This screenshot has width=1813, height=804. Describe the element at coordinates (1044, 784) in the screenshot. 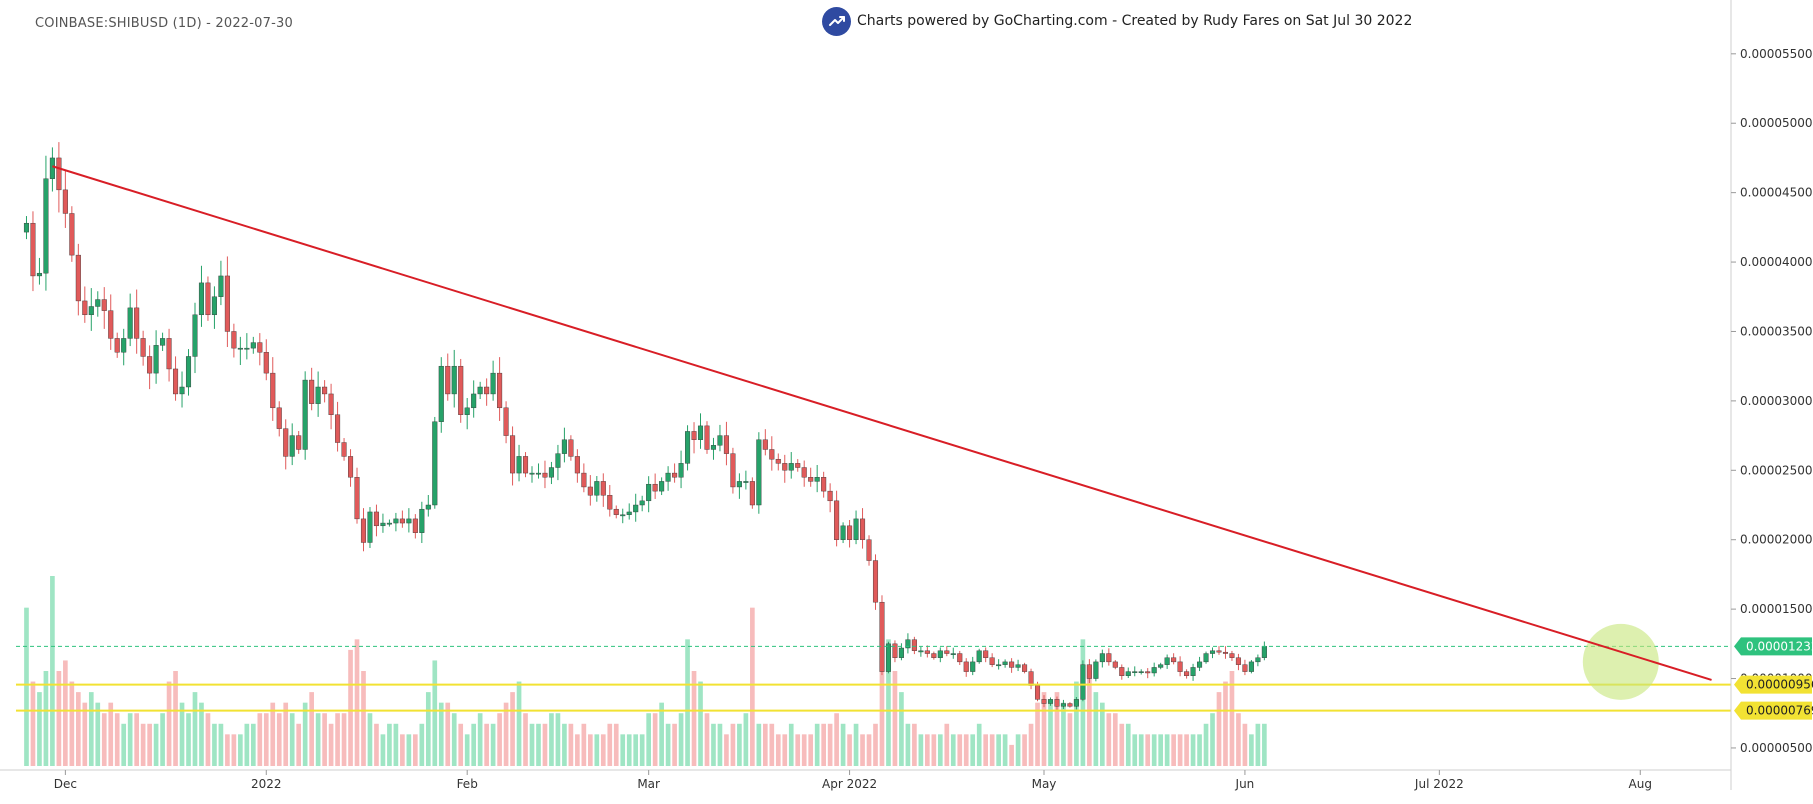

I see `x-tick-label: May` at that location.